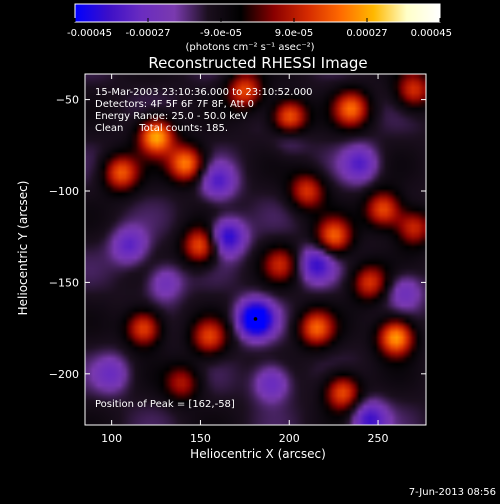  Describe the element at coordinates (366, 33) in the screenshot. I see `colorbar-tick-label: 0.00027` at that location.